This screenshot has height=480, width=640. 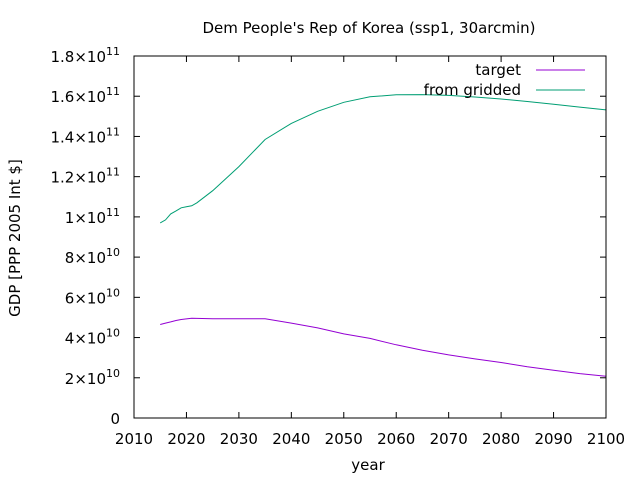 I want to click on y-tick-label: 1.4×10¹¹, so click(x=85, y=135).